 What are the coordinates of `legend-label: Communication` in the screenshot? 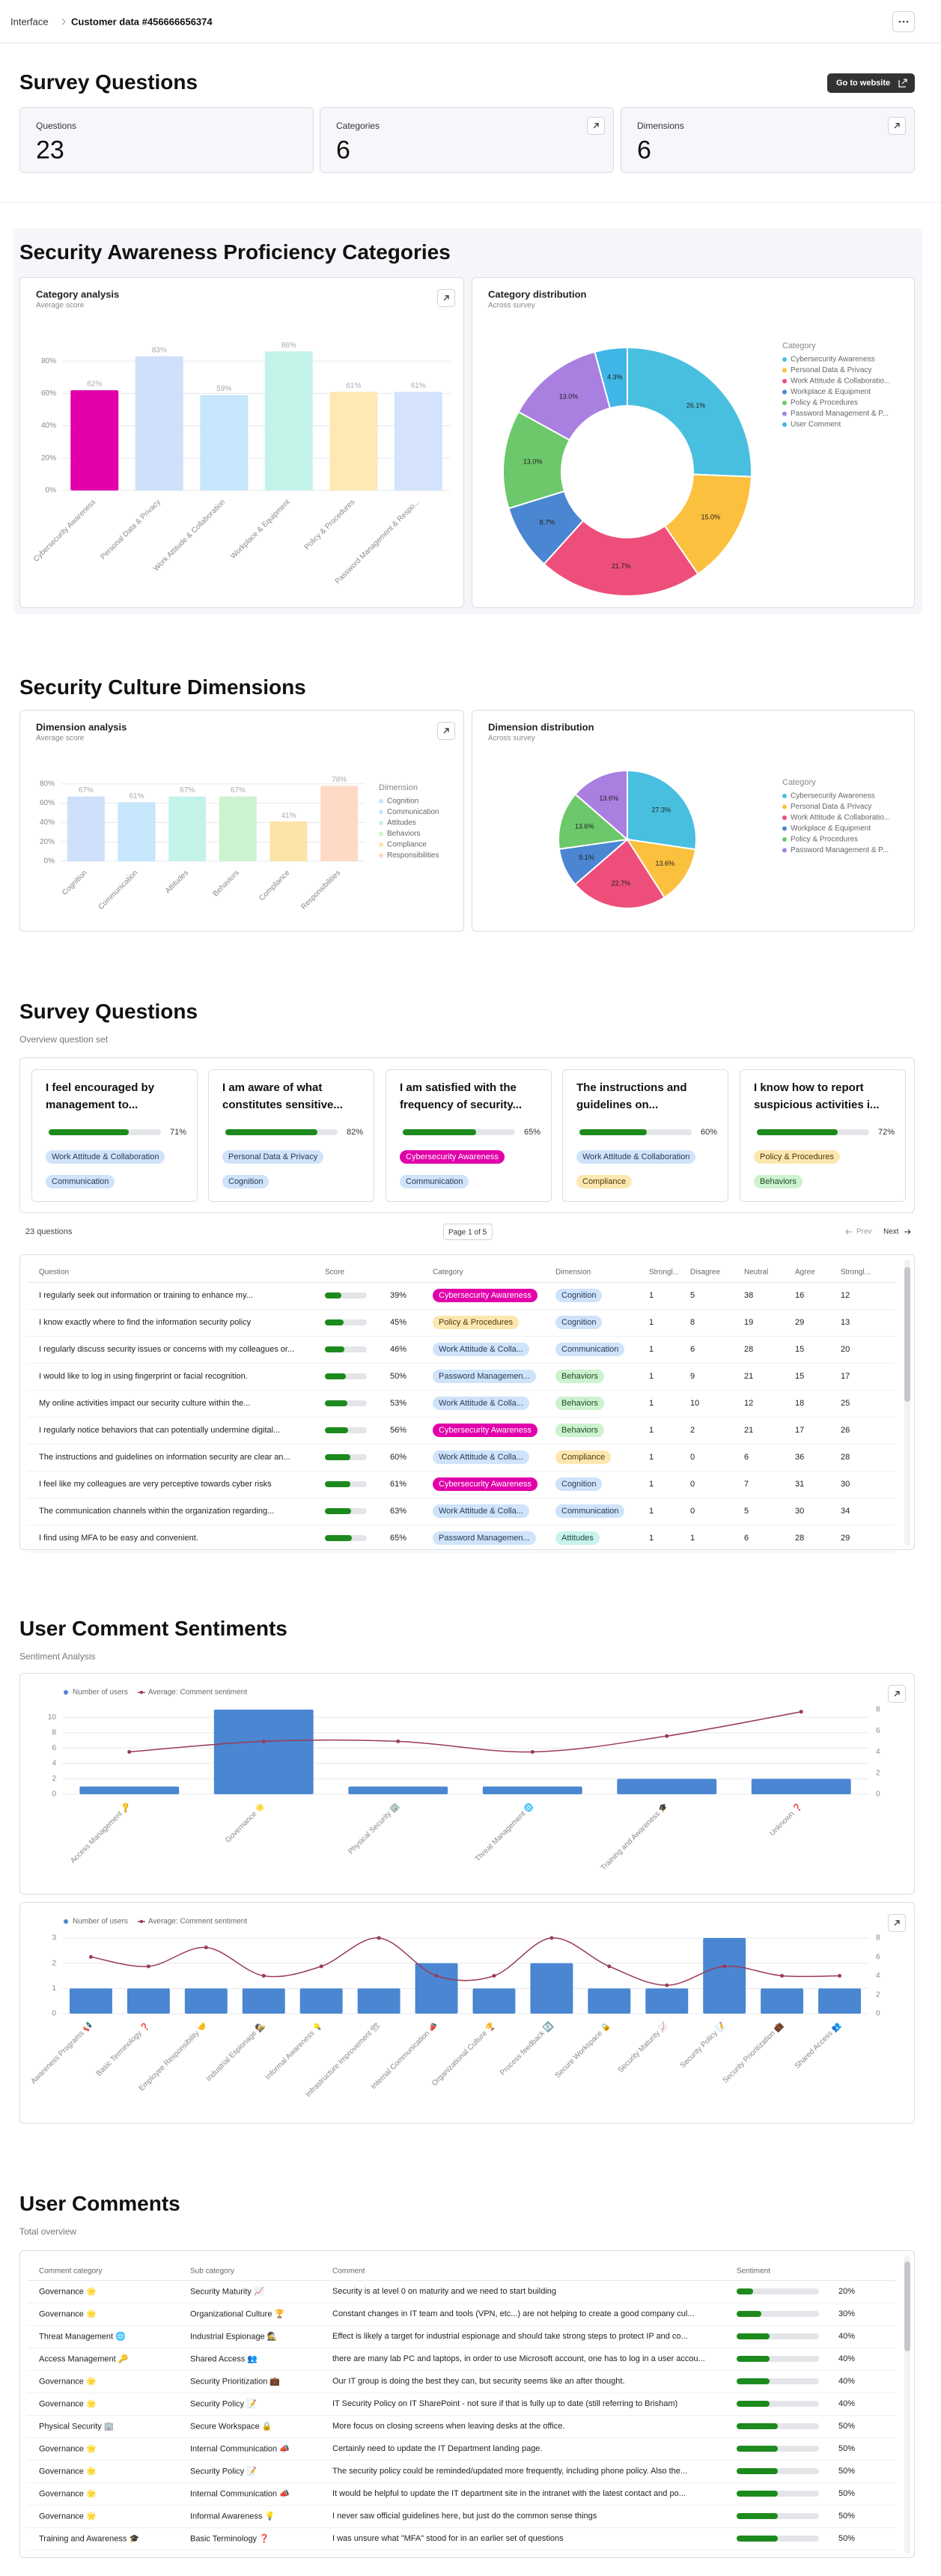 It's located at (413, 812).